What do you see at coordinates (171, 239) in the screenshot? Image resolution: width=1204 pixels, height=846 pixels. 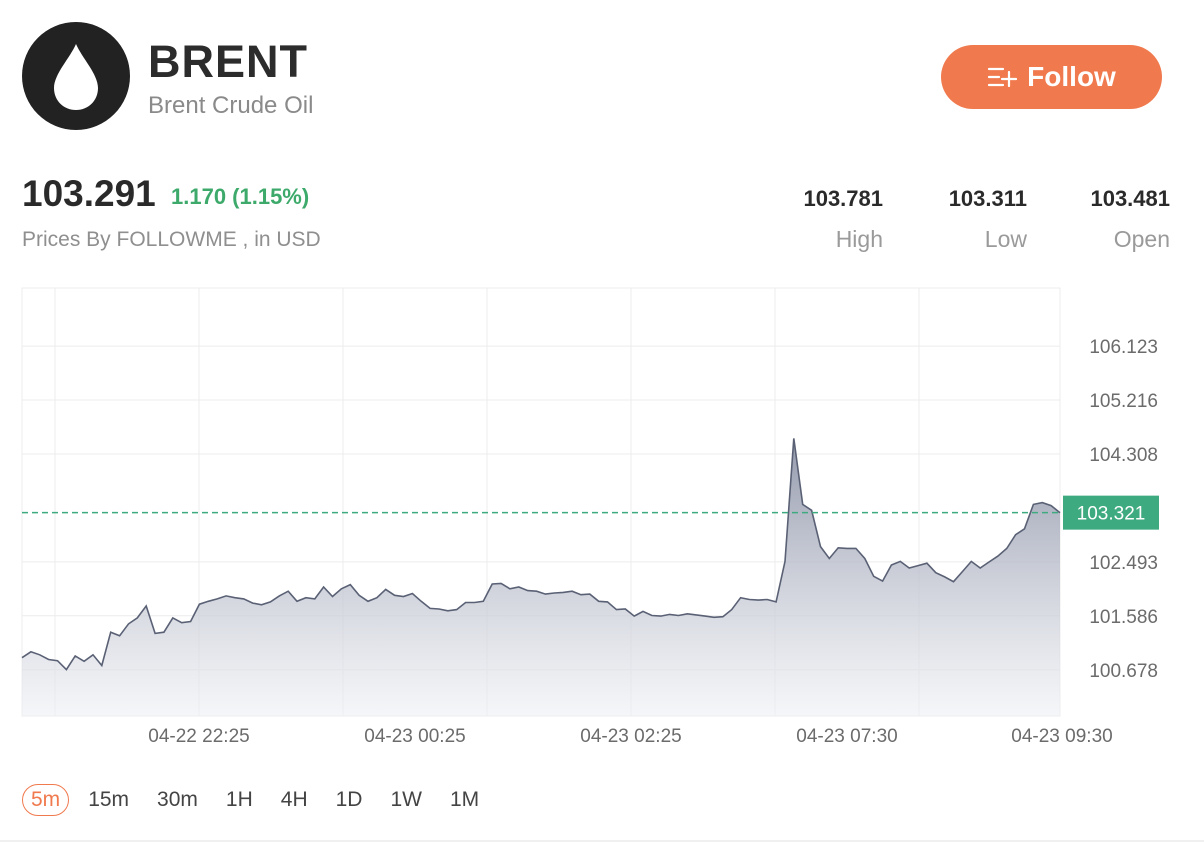 I see `price-source: Prices By FOLLOWME , in USD` at bounding box center [171, 239].